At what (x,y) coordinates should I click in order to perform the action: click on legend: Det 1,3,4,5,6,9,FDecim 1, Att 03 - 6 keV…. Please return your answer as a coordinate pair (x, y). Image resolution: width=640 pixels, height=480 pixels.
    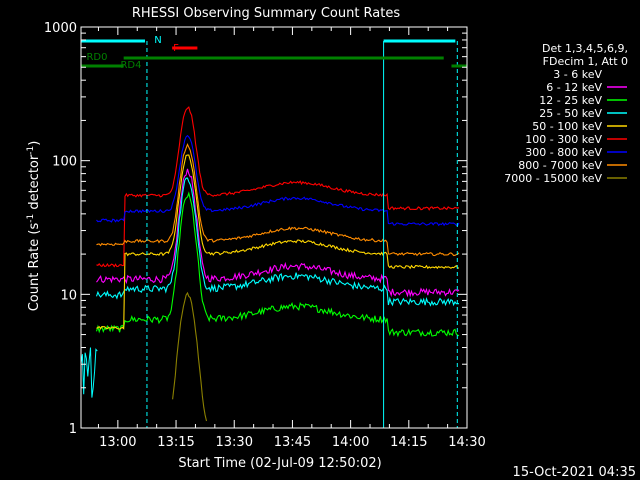
    Looking at the image, I should click on (566, 113).